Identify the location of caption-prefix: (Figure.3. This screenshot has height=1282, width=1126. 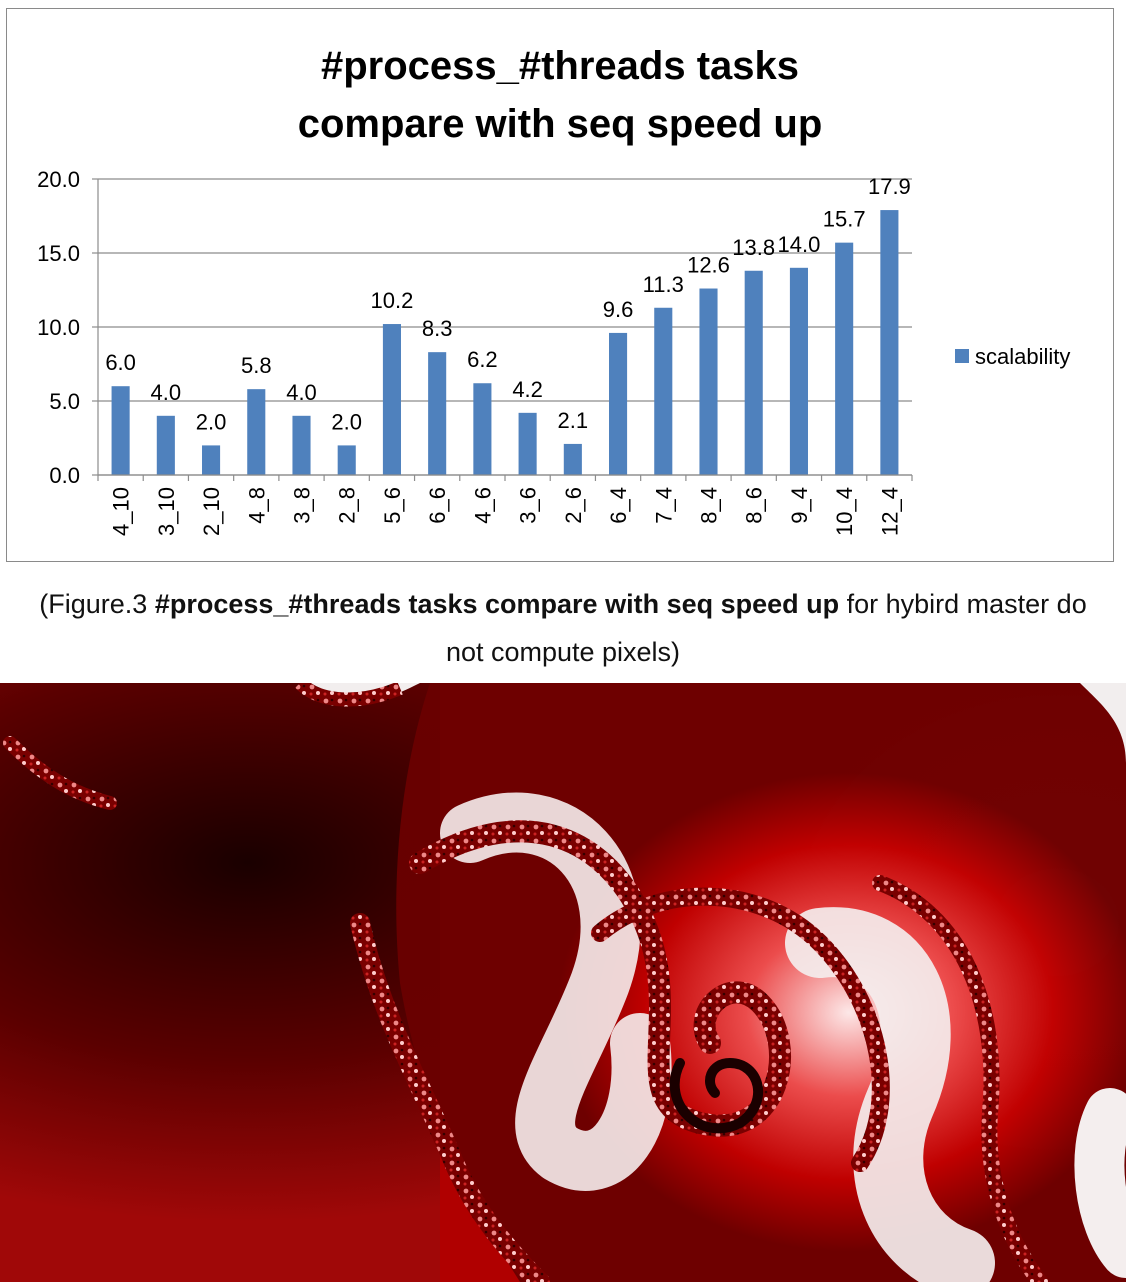
(97, 604).